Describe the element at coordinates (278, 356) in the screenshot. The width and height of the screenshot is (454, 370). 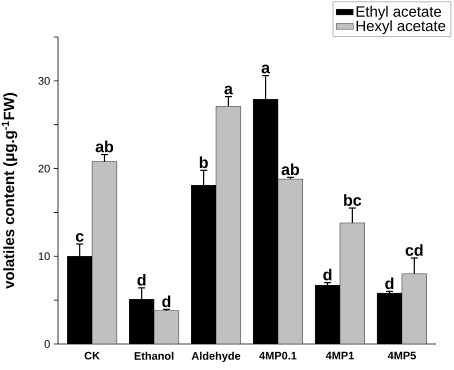
I see `x-tick-label: 4MP0.1` at that location.